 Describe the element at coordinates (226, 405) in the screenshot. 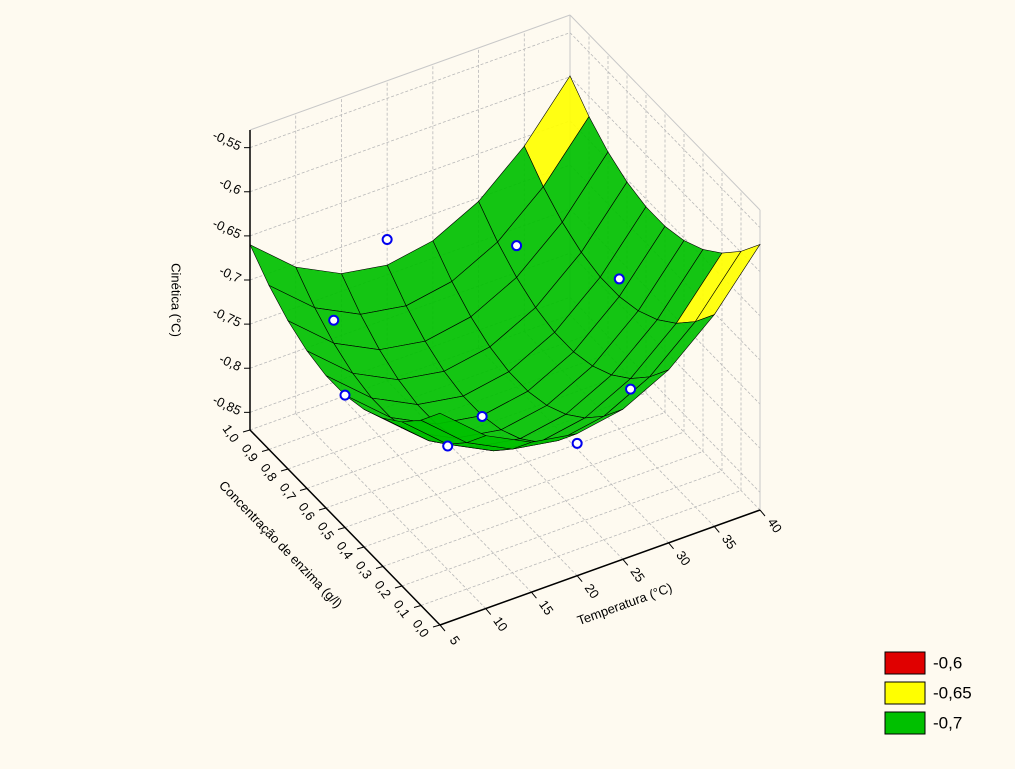

I see `z-tick-label: -0,85` at that location.